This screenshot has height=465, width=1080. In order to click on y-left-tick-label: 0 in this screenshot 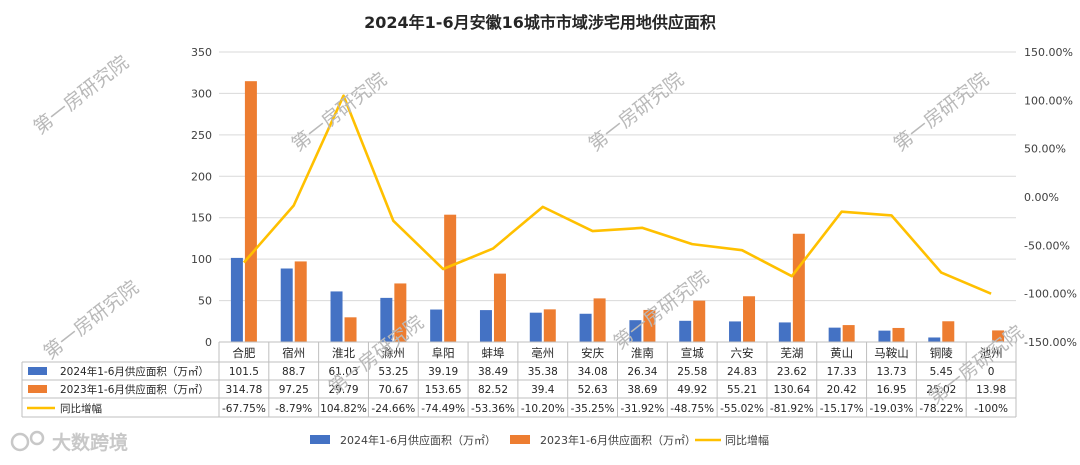, I will do `click(208, 342)`.